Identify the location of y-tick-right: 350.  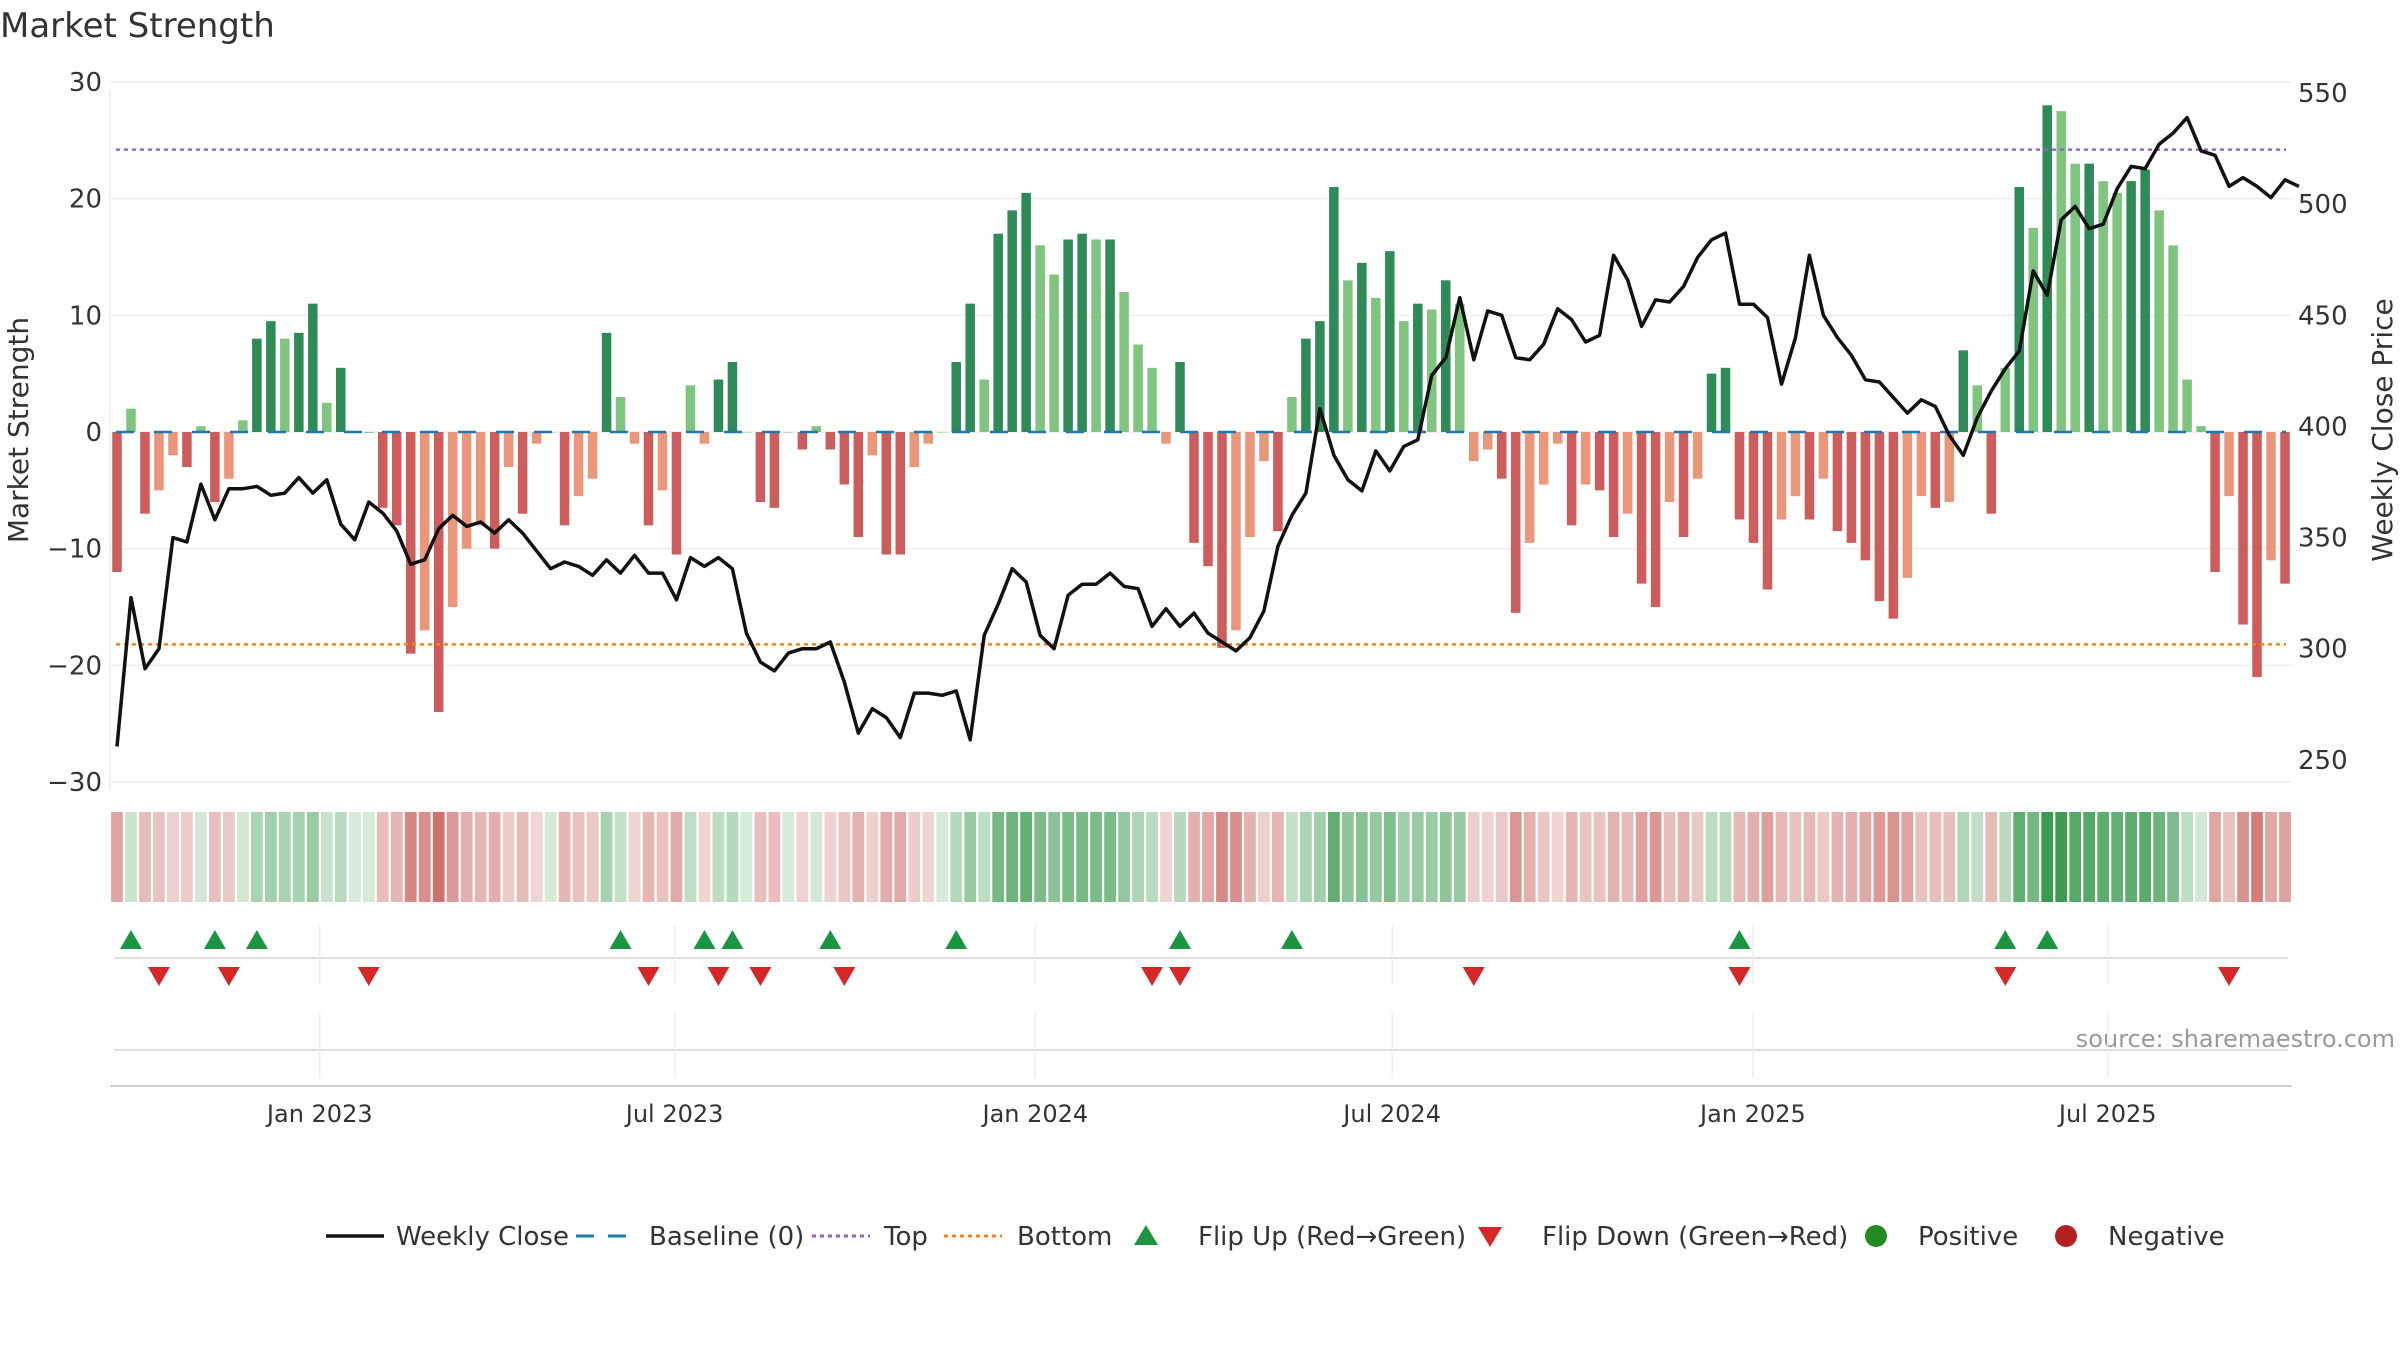
(2323, 539).